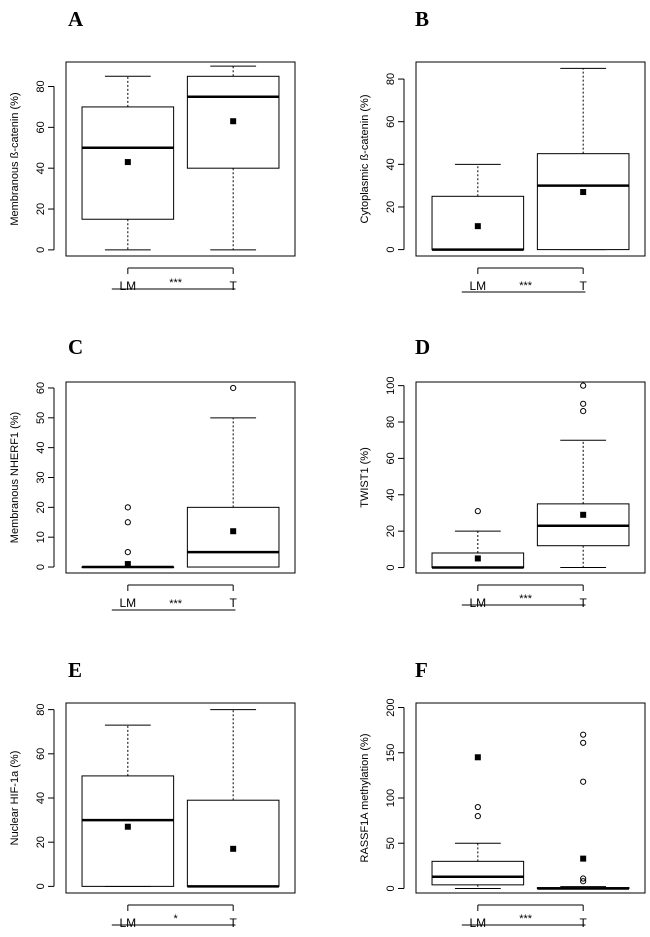 This screenshot has height=937, width=650. What do you see at coordinates (175, 919) in the screenshot?
I see `significance-label: *` at bounding box center [175, 919].